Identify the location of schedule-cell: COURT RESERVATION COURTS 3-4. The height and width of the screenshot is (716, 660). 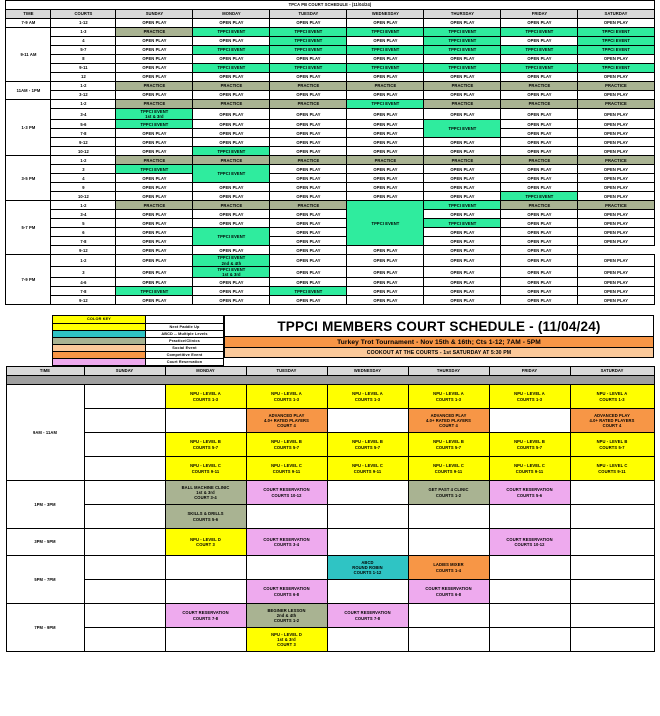
(286, 542).